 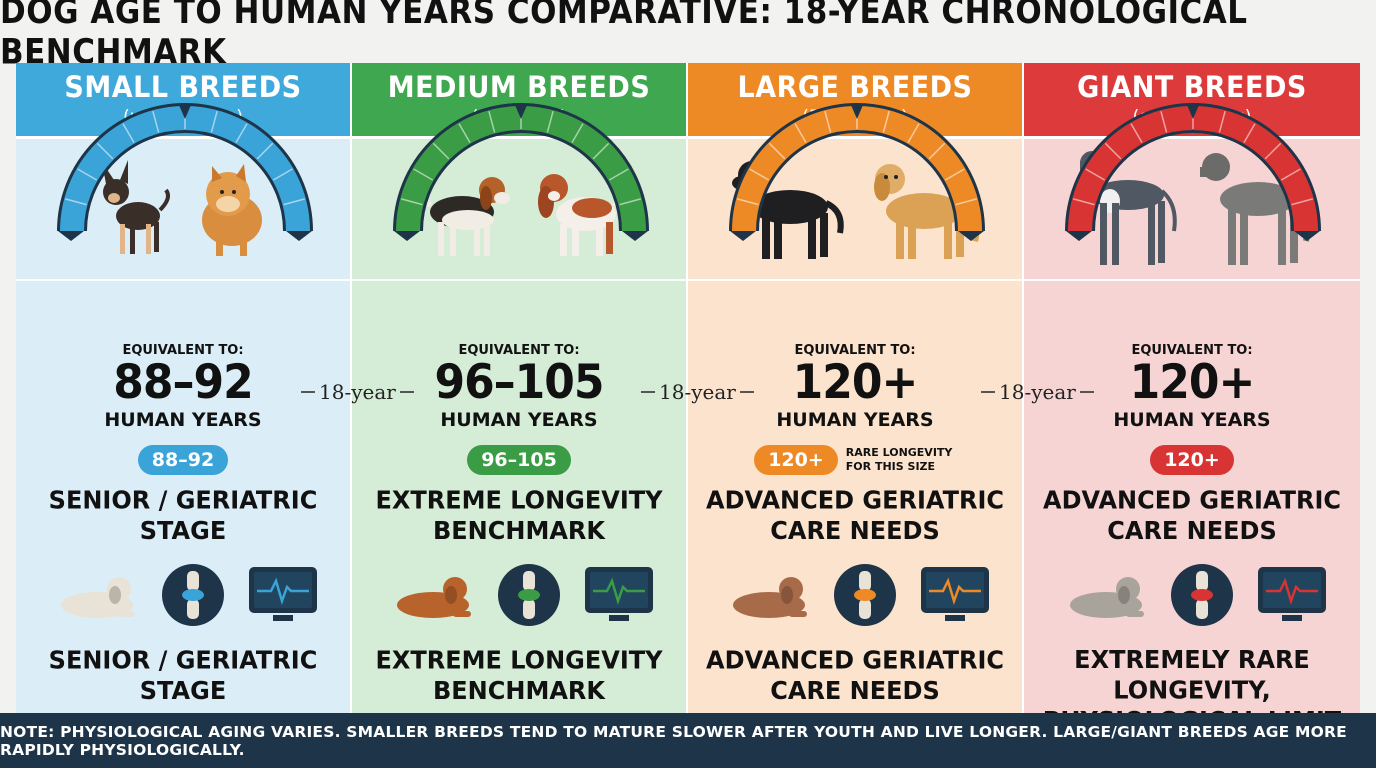 What do you see at coordinates (855, 87) in the screenshot?
I see `breed-category-name: LARGE BREEDS` at bounding box center [855, 87].